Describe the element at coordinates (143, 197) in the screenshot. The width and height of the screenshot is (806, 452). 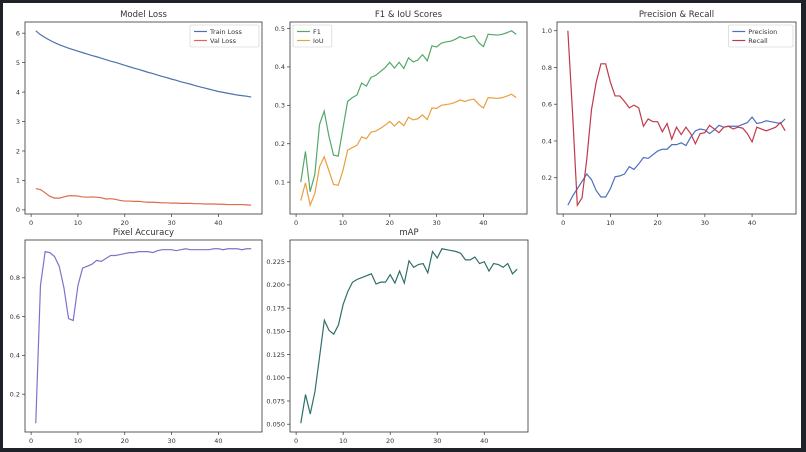
I see `series-line-val-loss` at that location.